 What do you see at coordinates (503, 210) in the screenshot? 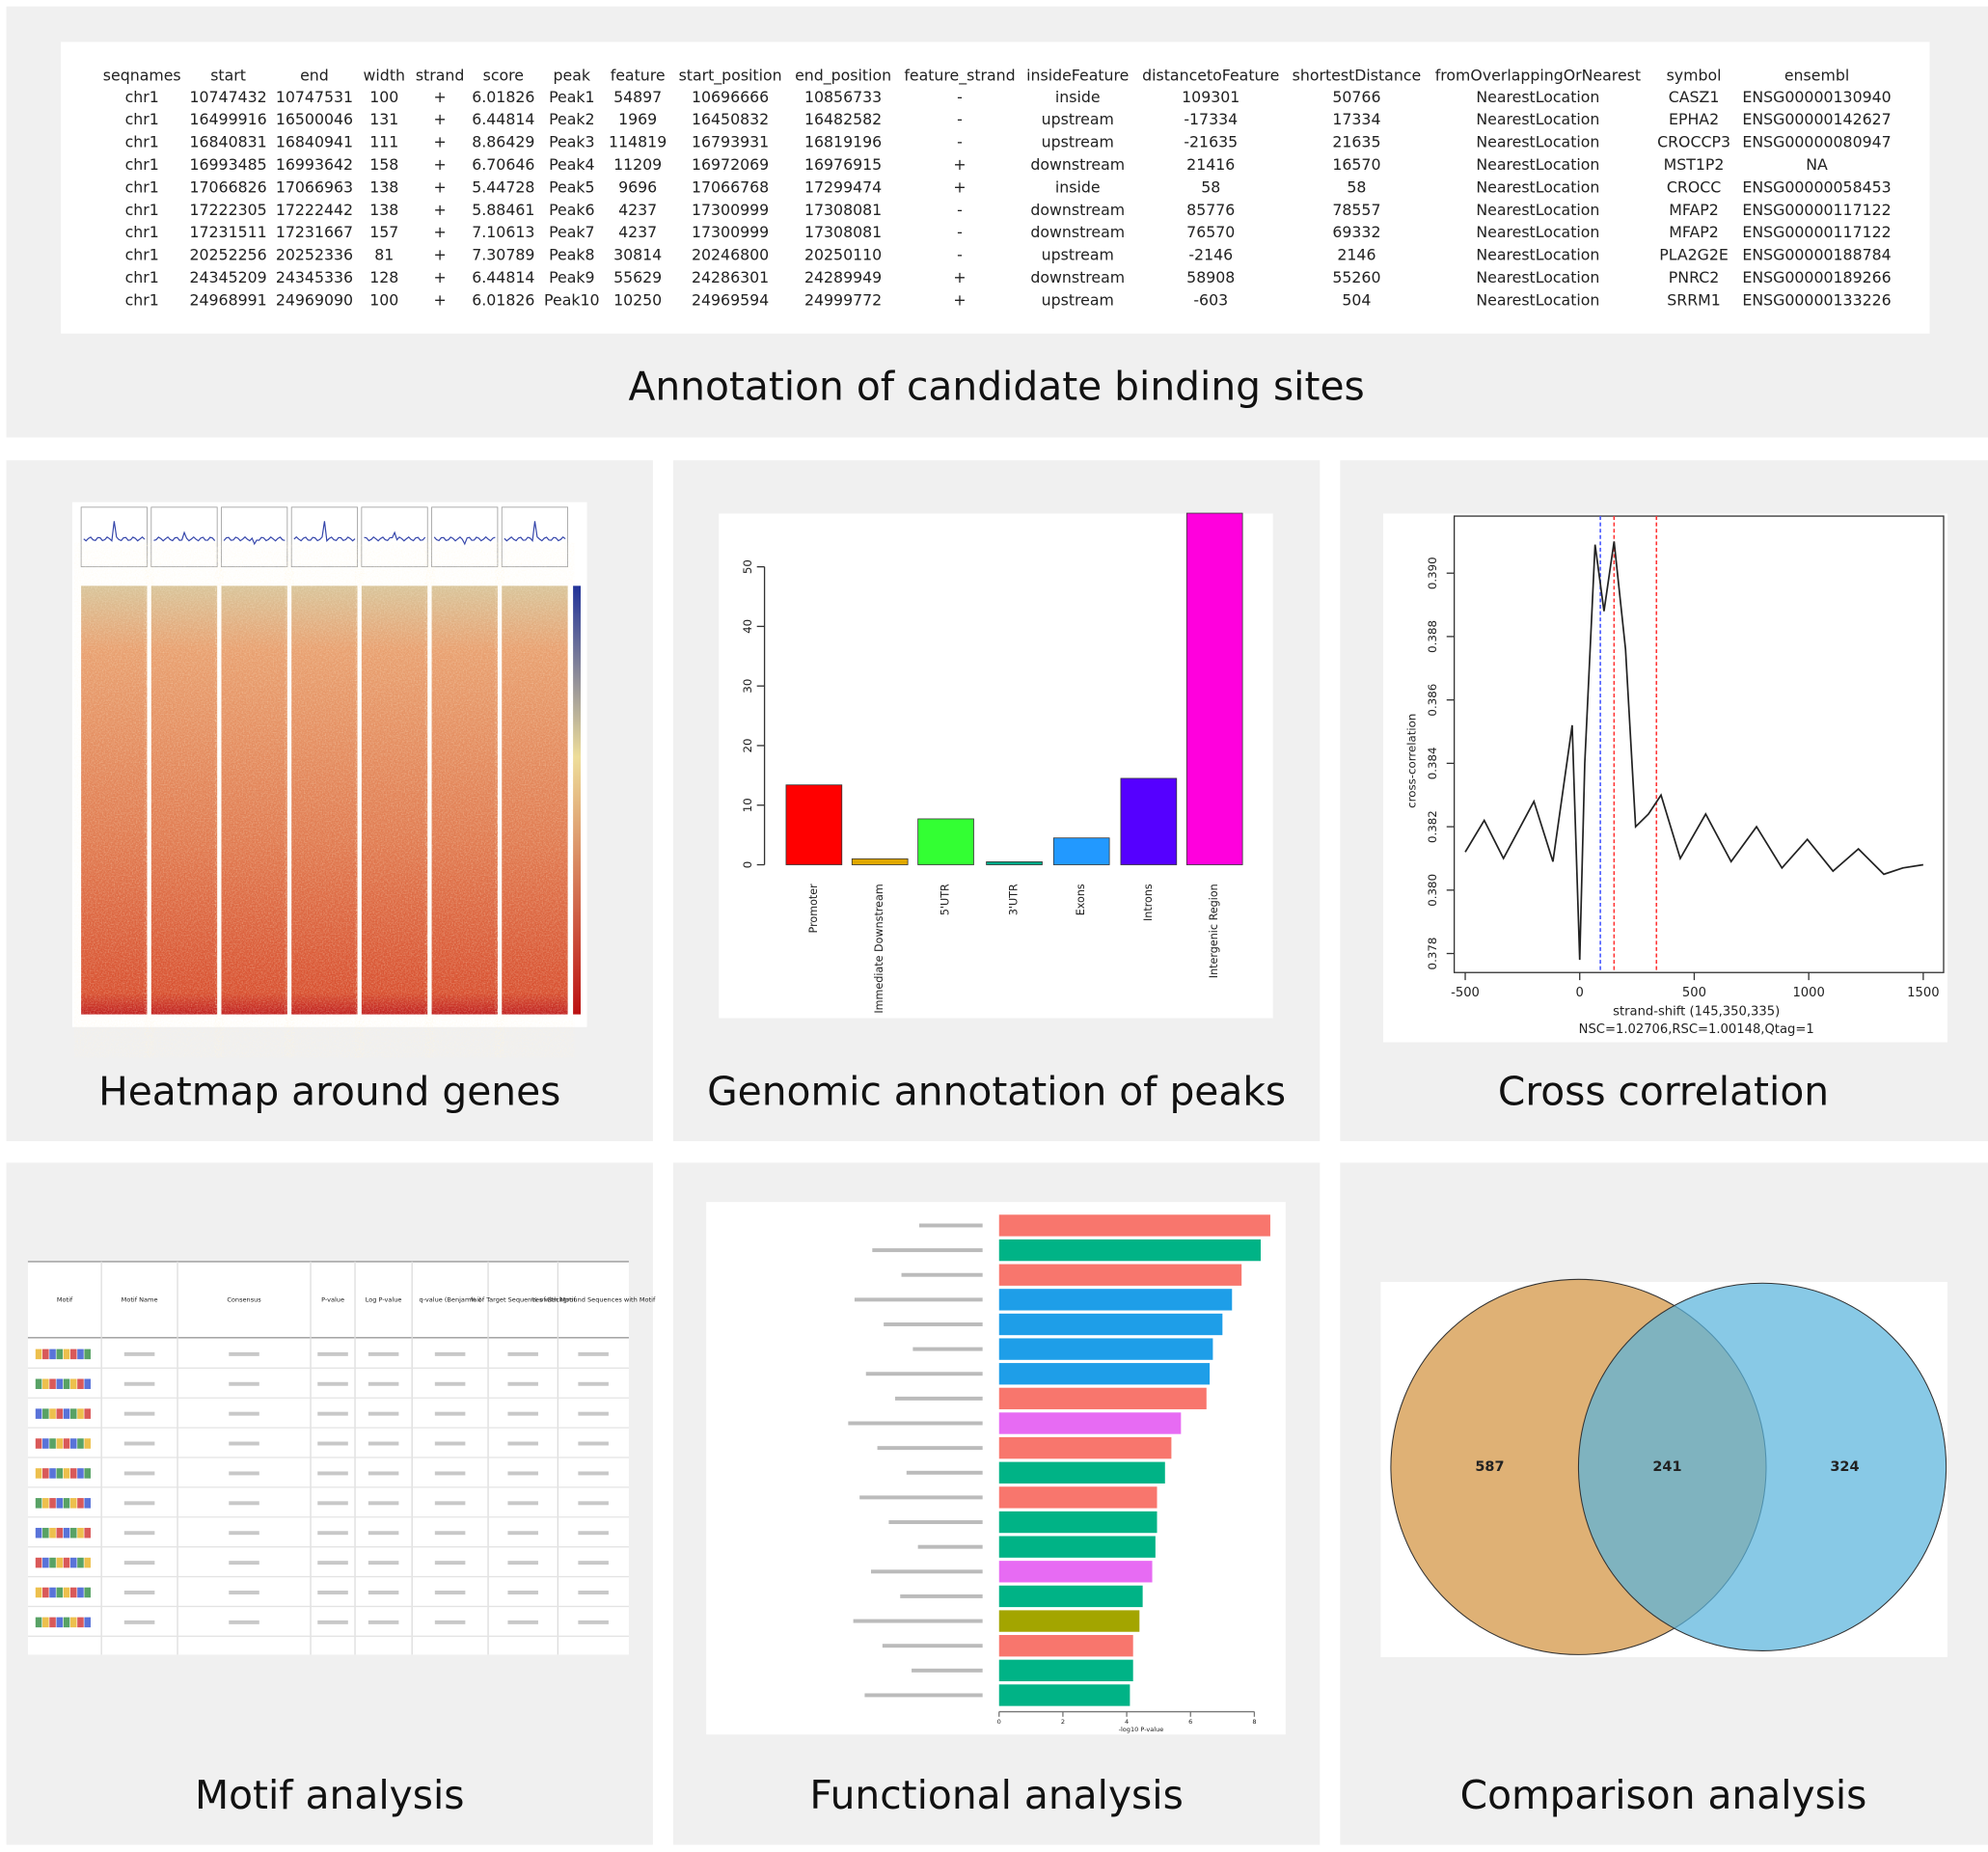
I see `table-cell: 5.88461` at bounding box center [503, 210].